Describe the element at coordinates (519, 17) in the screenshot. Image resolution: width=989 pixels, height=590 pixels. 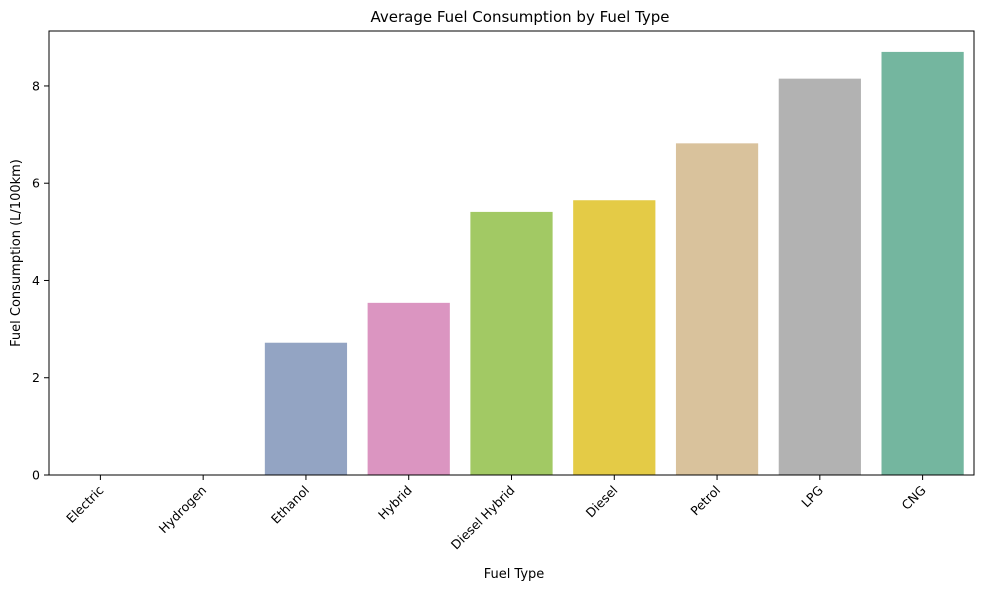
I see `chart-title: Average Fuel Consumption by Fuel Type` at that location.